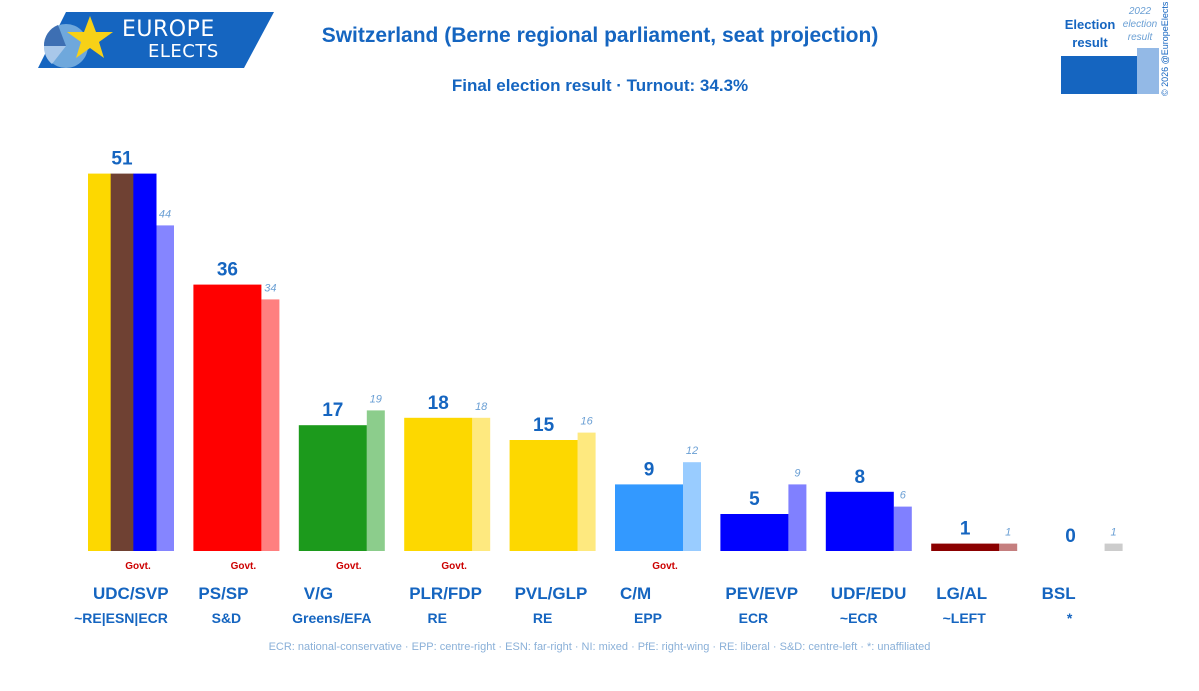  Describe the element at coordinates (859, 618) in the screenshot. I see `group-label-udf-edu: ~ECR` at that location.